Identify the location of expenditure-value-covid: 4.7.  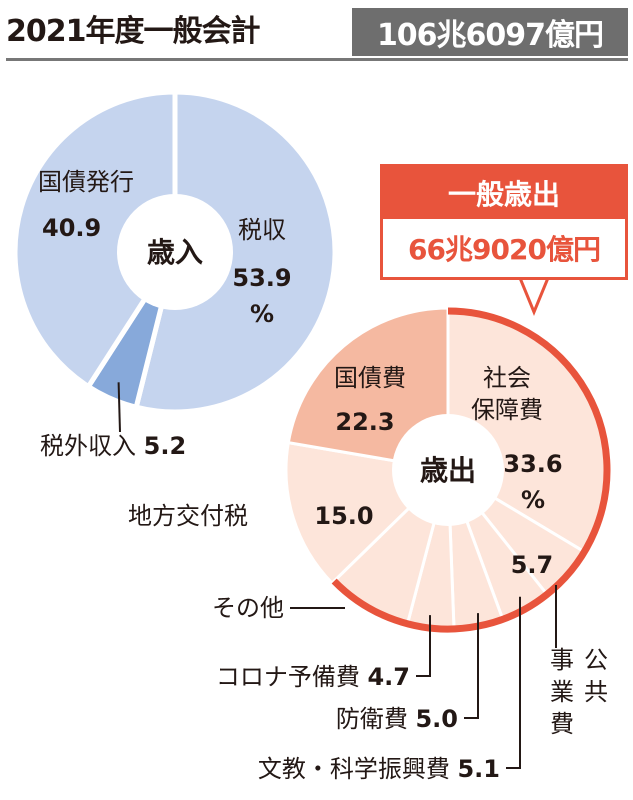
(388, 677).